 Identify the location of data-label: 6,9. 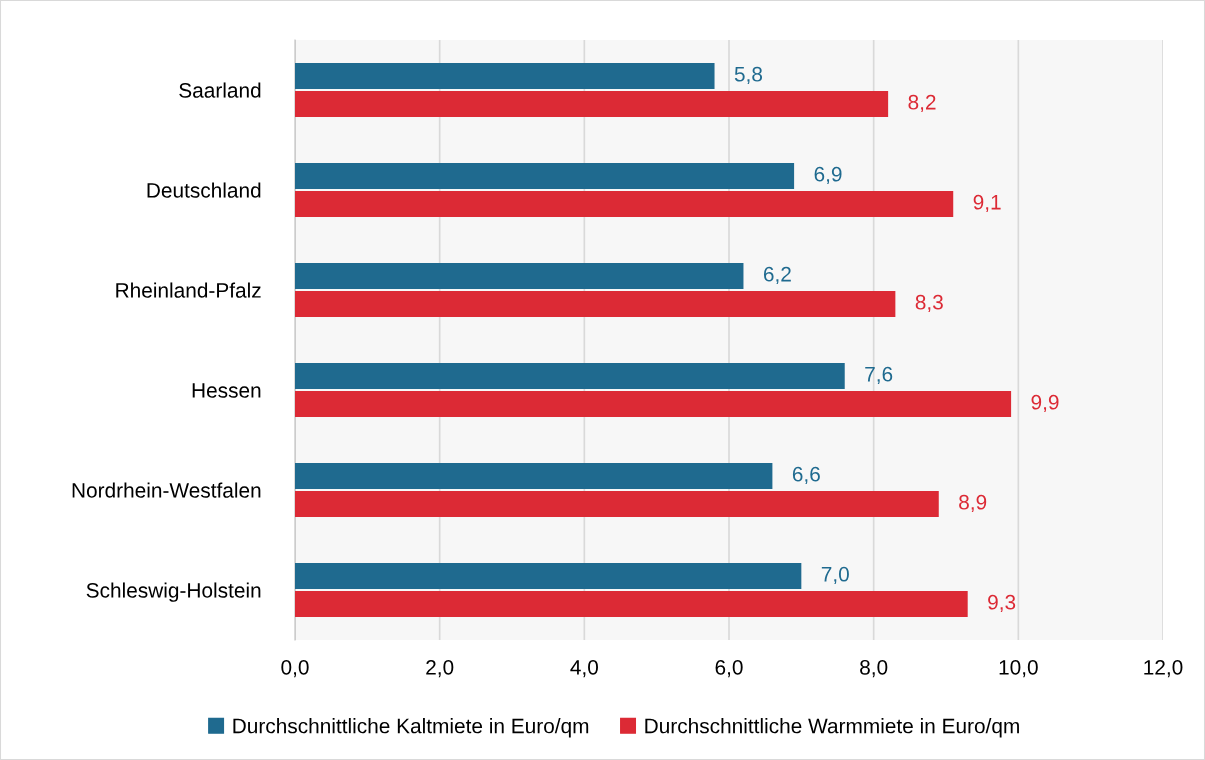
(828, 175).